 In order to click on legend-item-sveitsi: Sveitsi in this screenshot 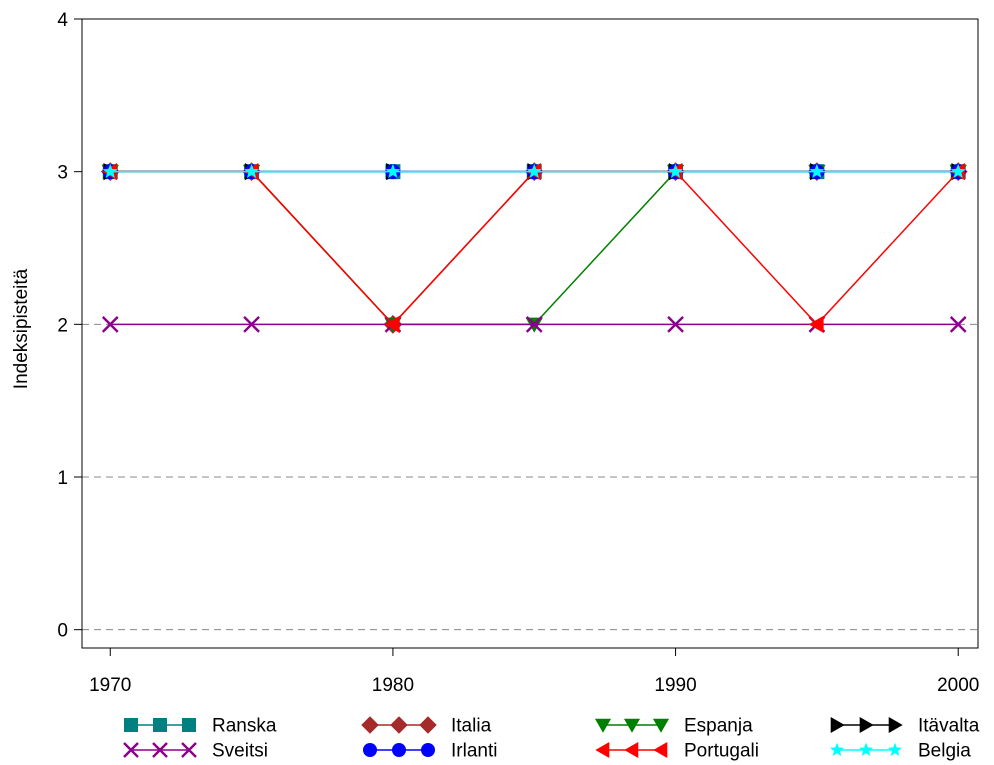, I will do `click(195, 751)`.